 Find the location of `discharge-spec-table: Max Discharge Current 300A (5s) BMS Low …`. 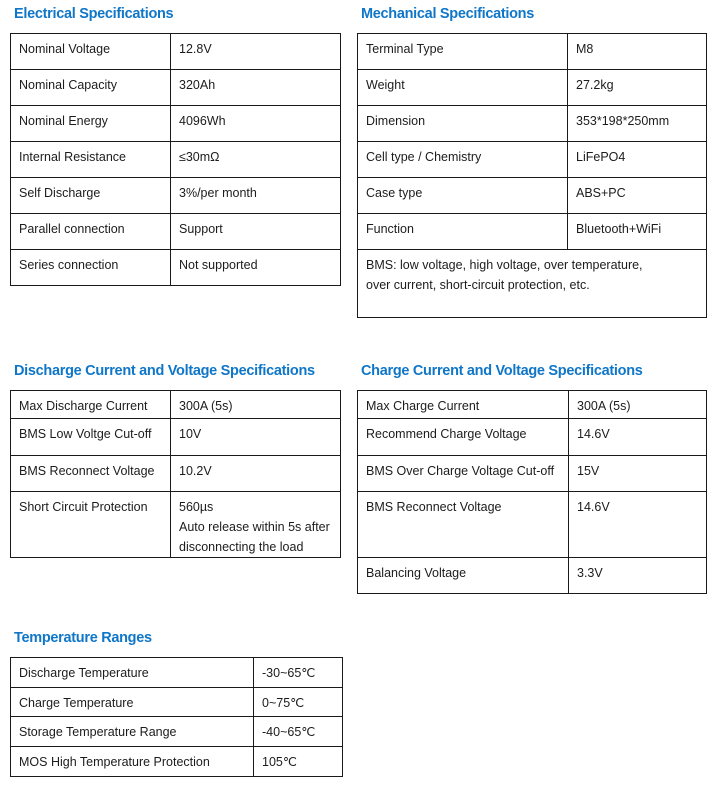

discharge-spec-table: Max Discharge Current 300A (5s) BMS Low … is located at coordinates (175, 474).